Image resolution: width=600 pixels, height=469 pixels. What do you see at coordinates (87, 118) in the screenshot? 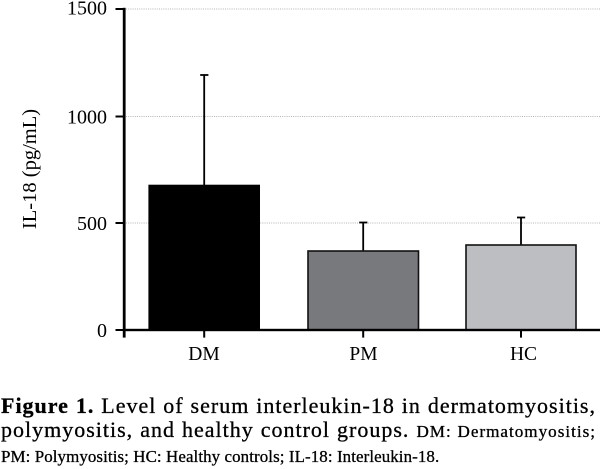
I see `svg-text: 1000` at bounding box center [87, 118].